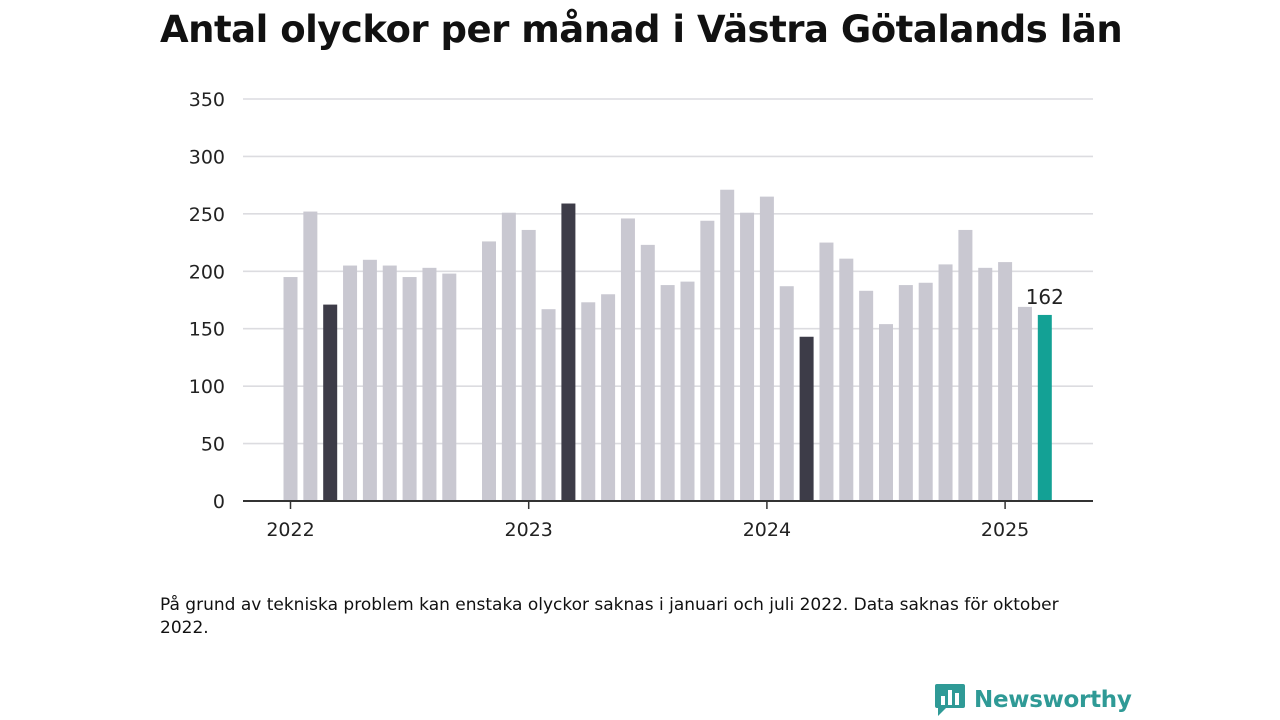 The width and height of the screenshot is (1280, 720). I want to click on y-tick-label: 200, so click(207, 272).